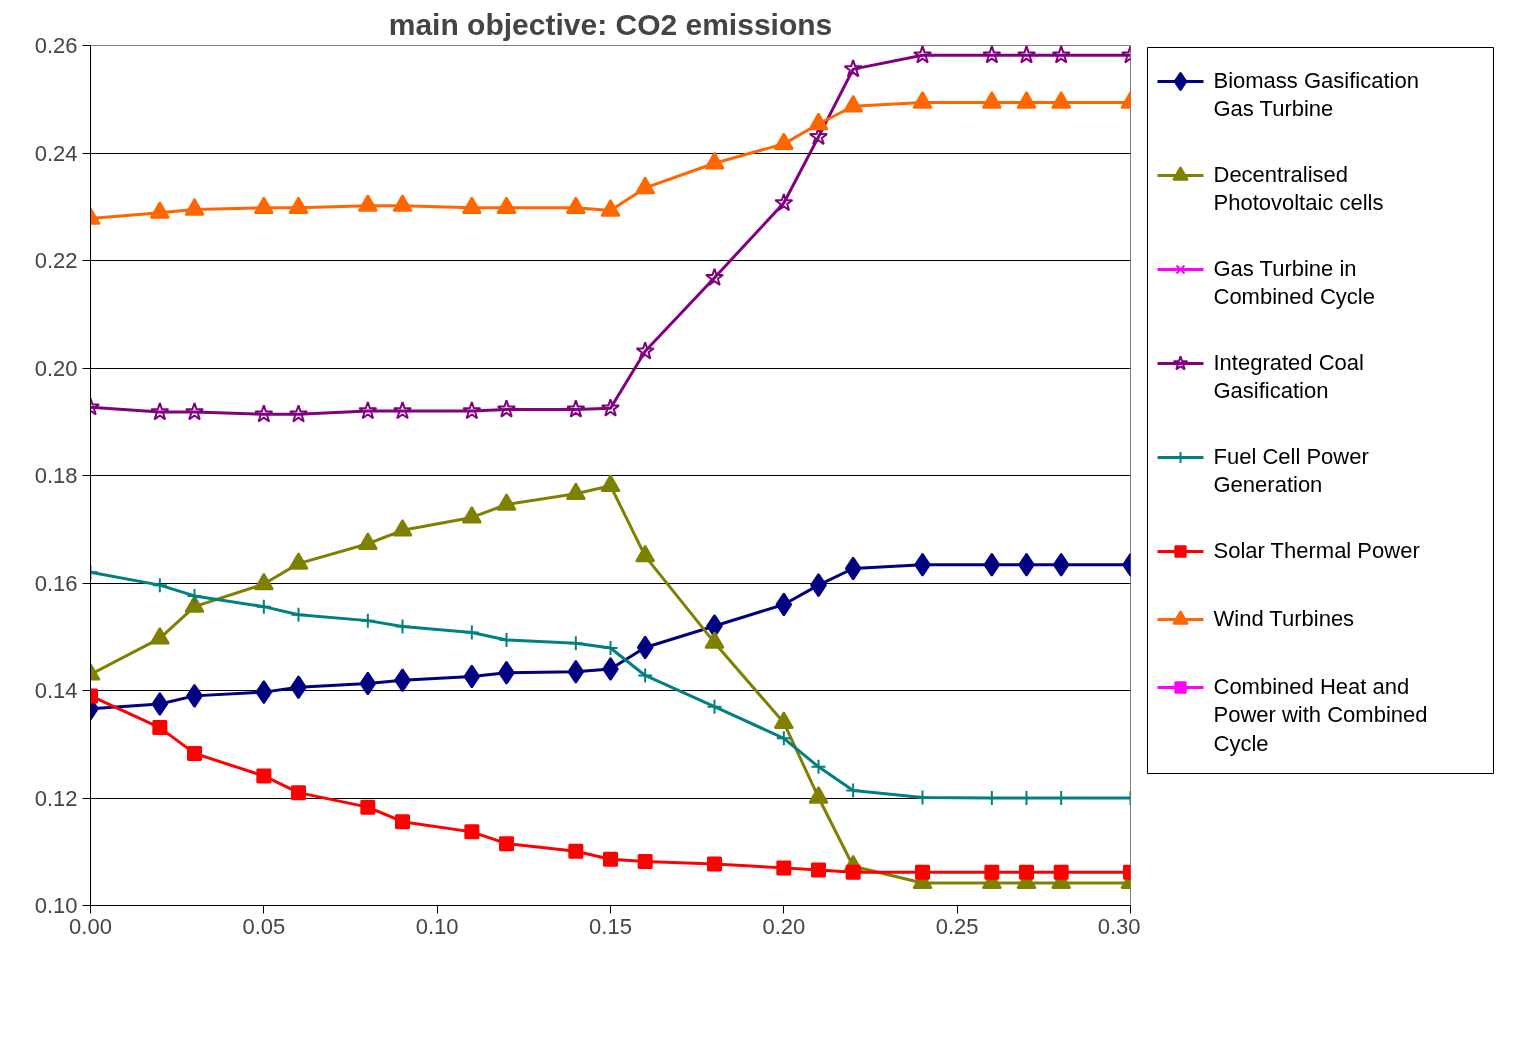 Image resolution: width=1533 pixels, height=1047 pixels. Describe the element at coordinates (56, 368) in the screenshot. I see `y-tick-label: 0.20` at that location.